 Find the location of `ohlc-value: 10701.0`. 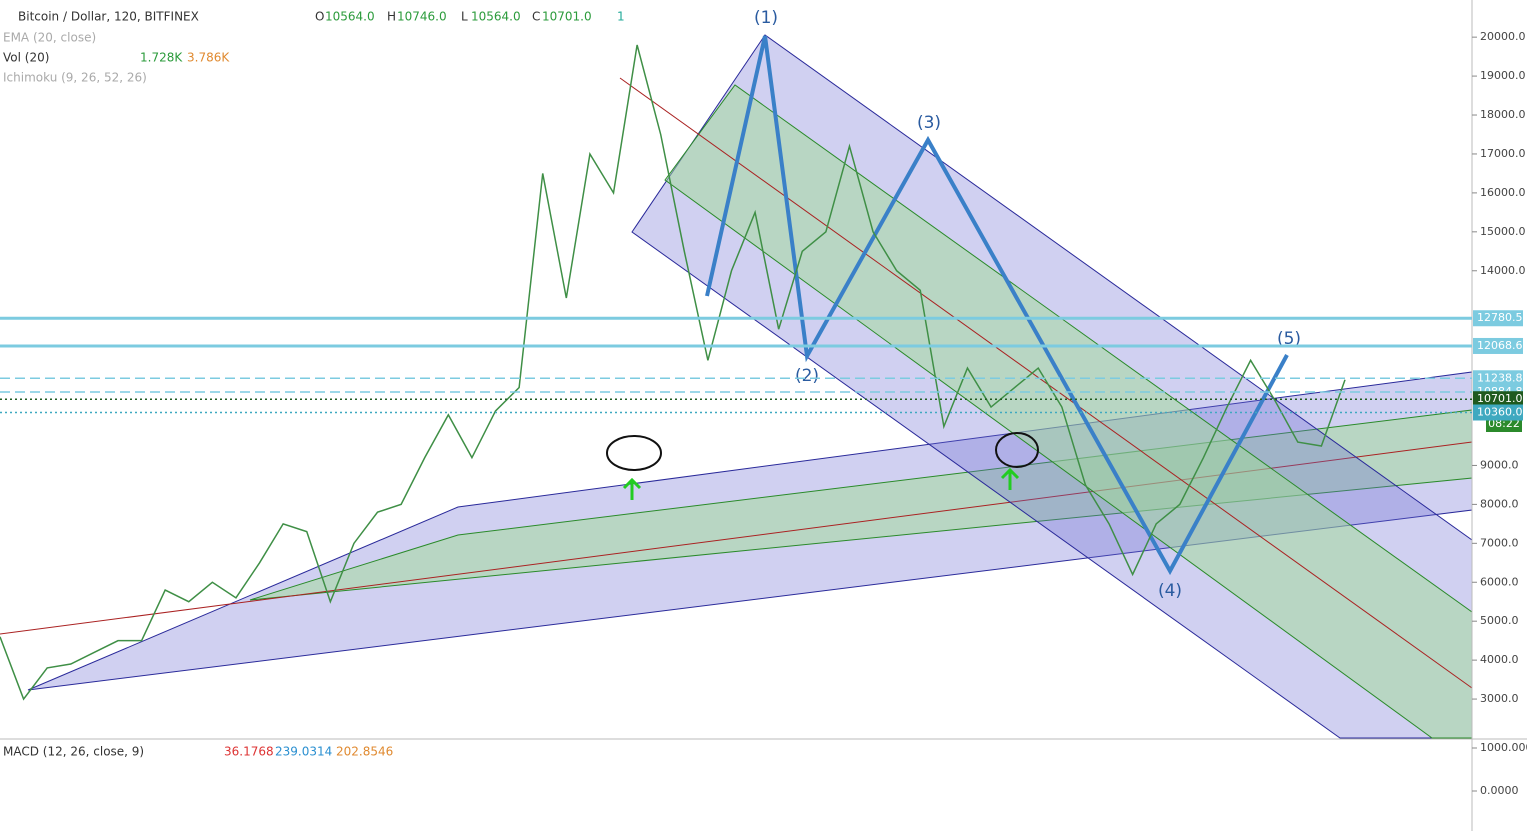

ohlc-value: 10701.0 is located at coordinates (567, 17).